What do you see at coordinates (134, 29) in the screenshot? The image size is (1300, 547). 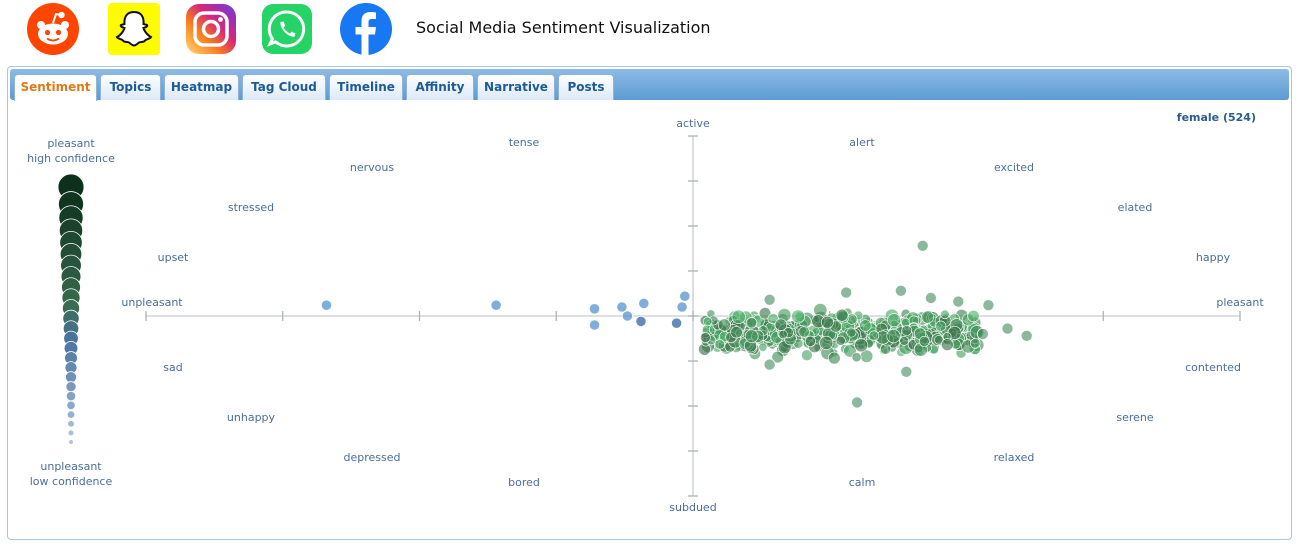 I see `snapchat-icon` at bounding box center [134, 29].